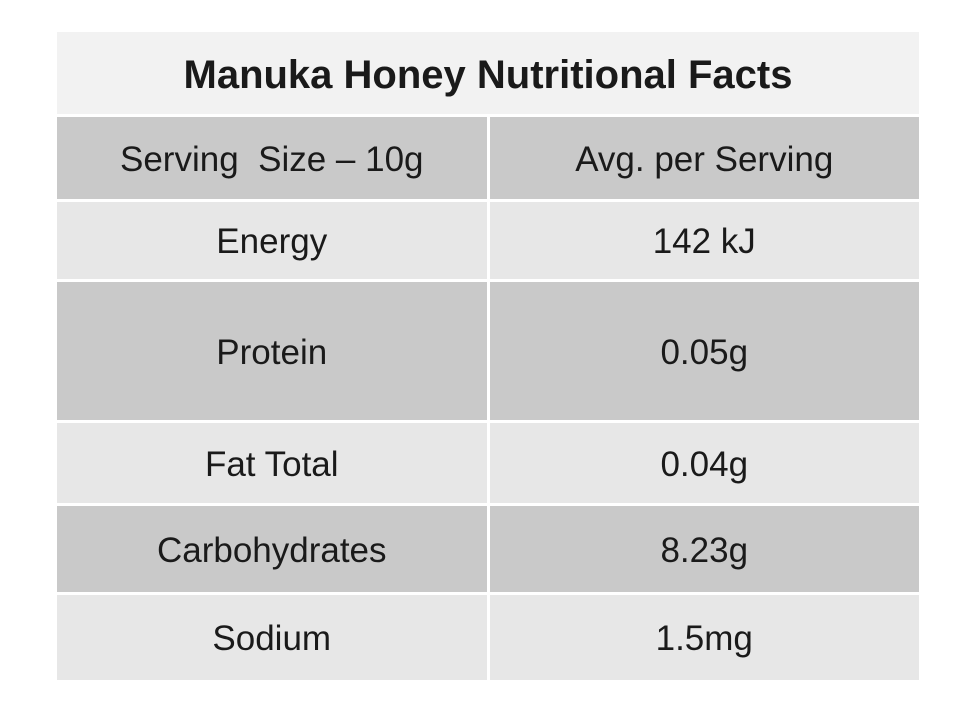  I want to click on table-title: Manuka Honey Nutritional Facts, so click(488, 73).